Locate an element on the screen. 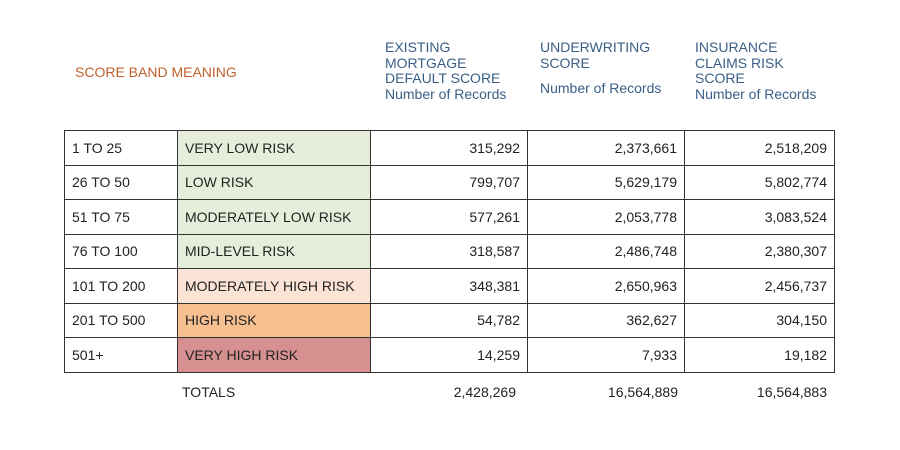  underwriting-count-cell: 2,053,778 is located at coordinates (606, 217).